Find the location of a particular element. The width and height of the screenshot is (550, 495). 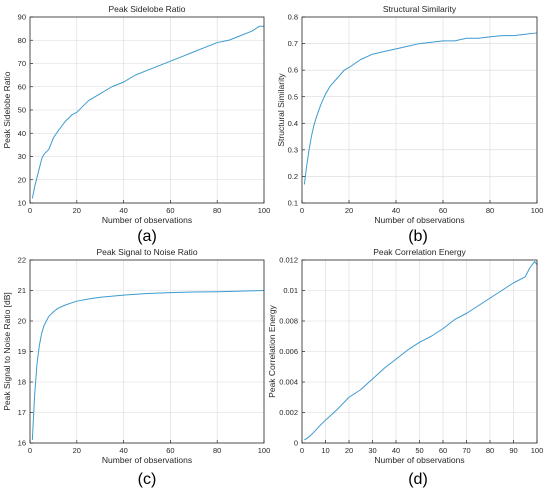

y-tick-label: 10 is located at coordinates (22, 203).